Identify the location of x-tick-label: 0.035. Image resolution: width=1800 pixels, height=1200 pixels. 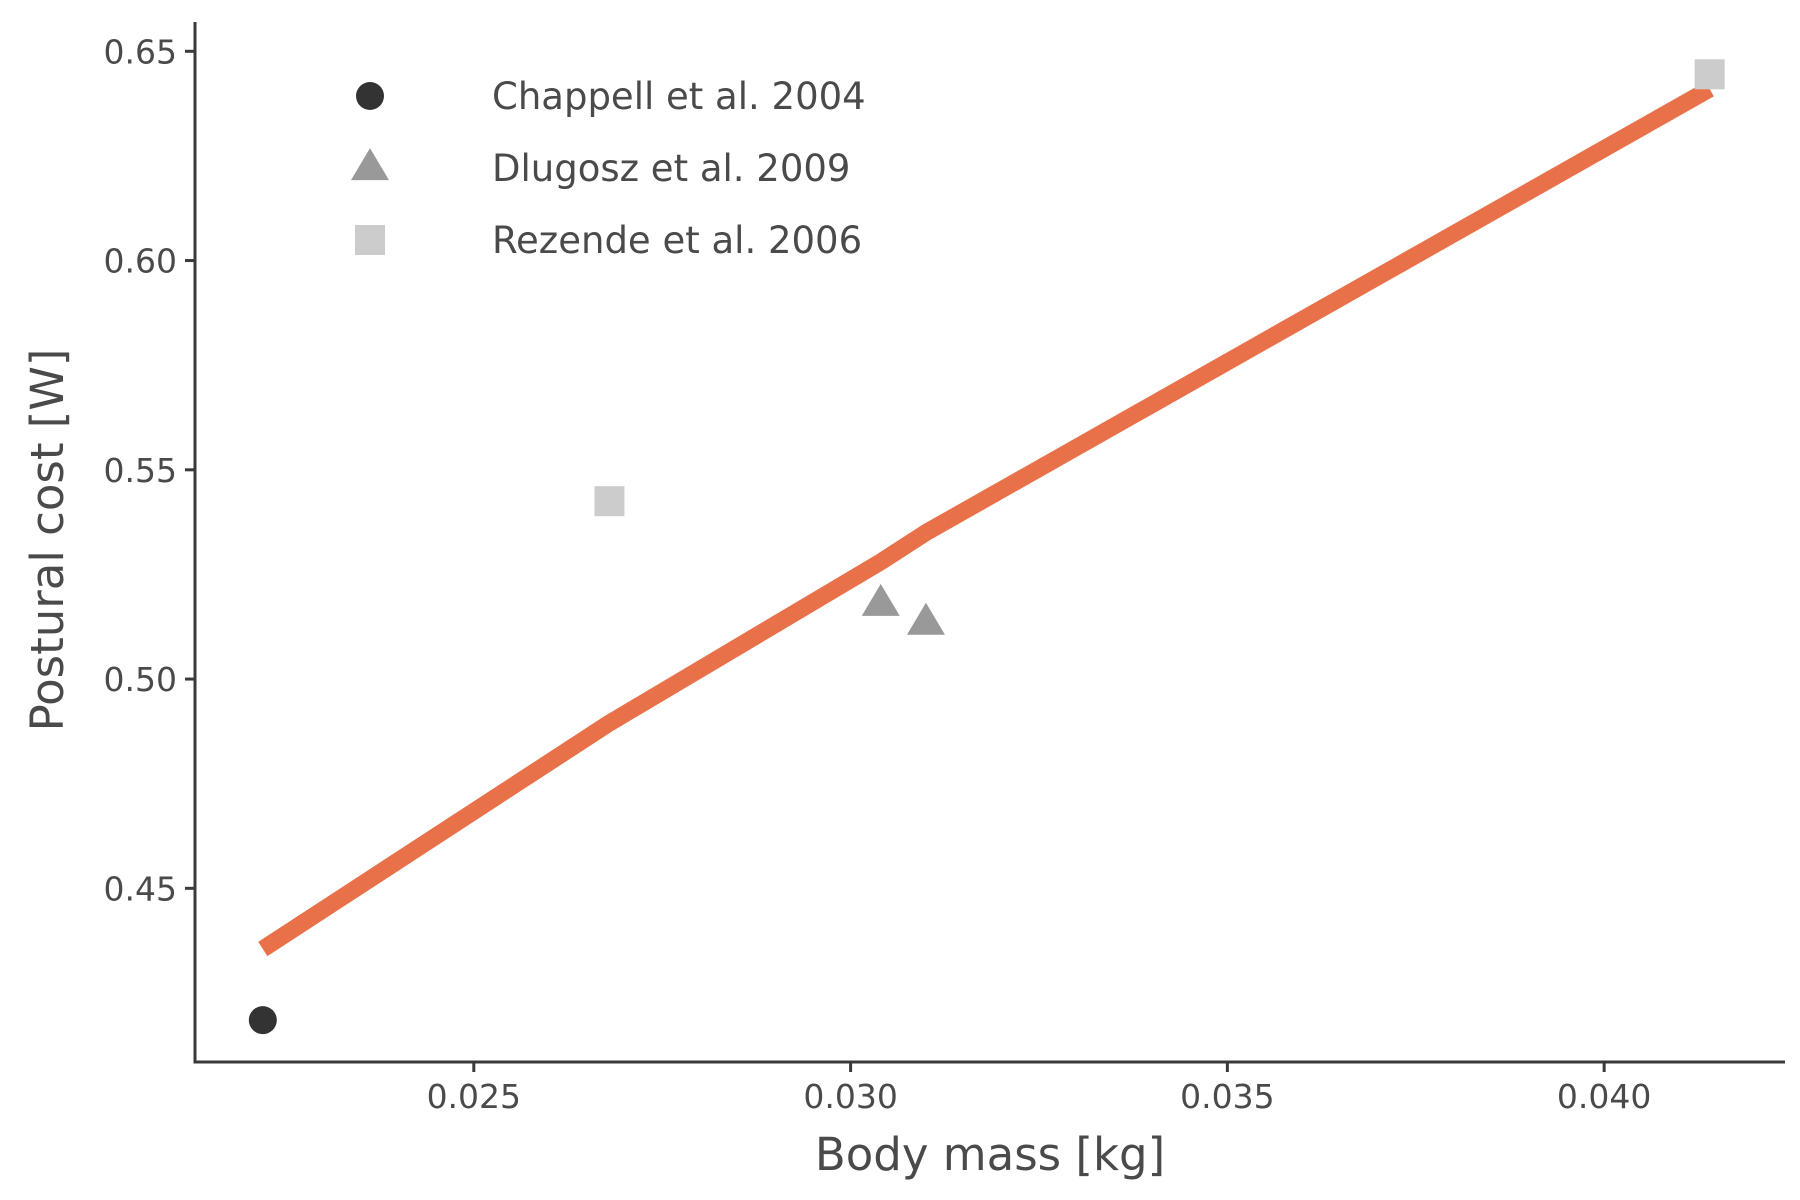
(1227, 1096).